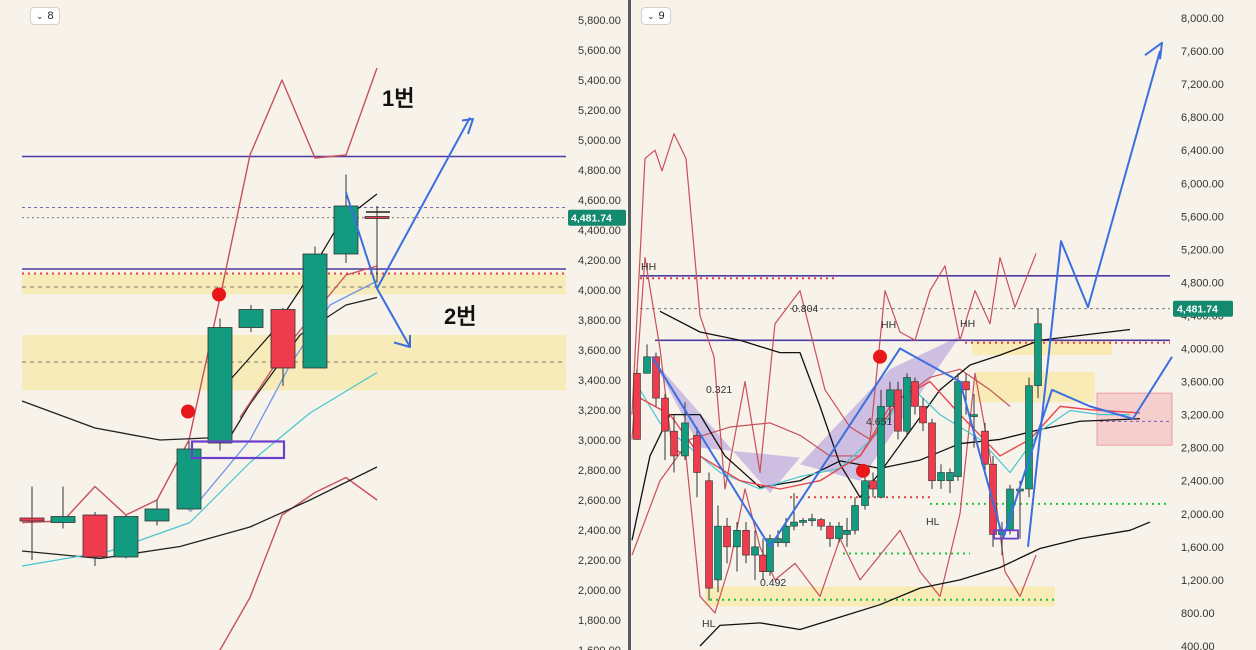 This screenshot has height=650, width=1256. I want to click on pattern-label: 4.651, so click(879, 422).